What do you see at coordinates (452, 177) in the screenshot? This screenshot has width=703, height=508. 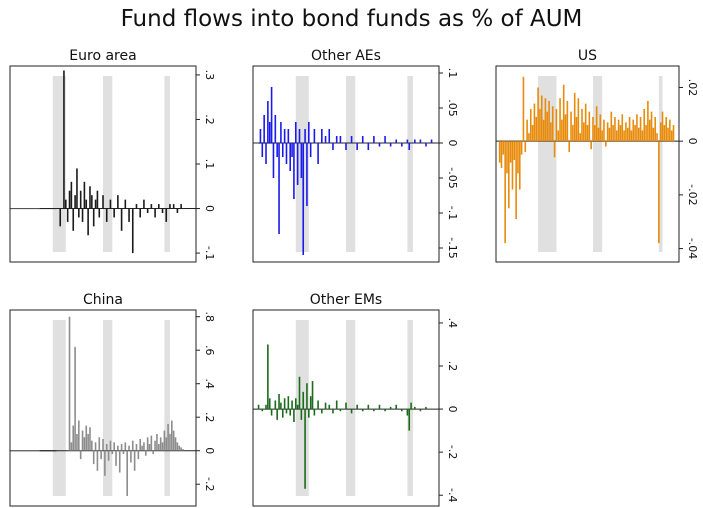 I see `y-tick-label: -.05` at bounding box center [452, 177].